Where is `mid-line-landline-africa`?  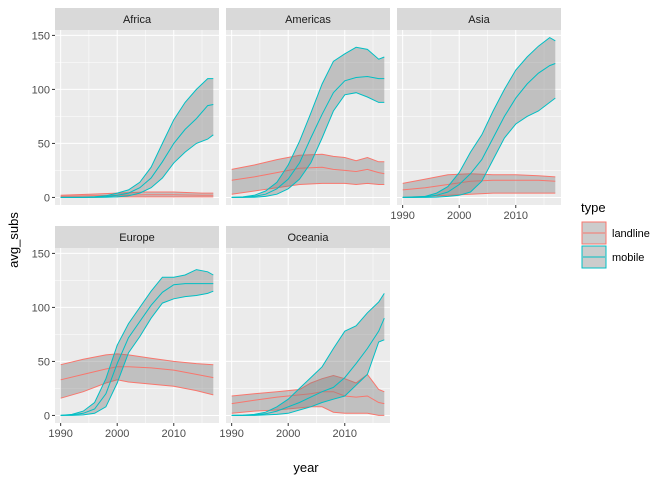 mid-line-landline-africa is located at coordinates (137, 195).